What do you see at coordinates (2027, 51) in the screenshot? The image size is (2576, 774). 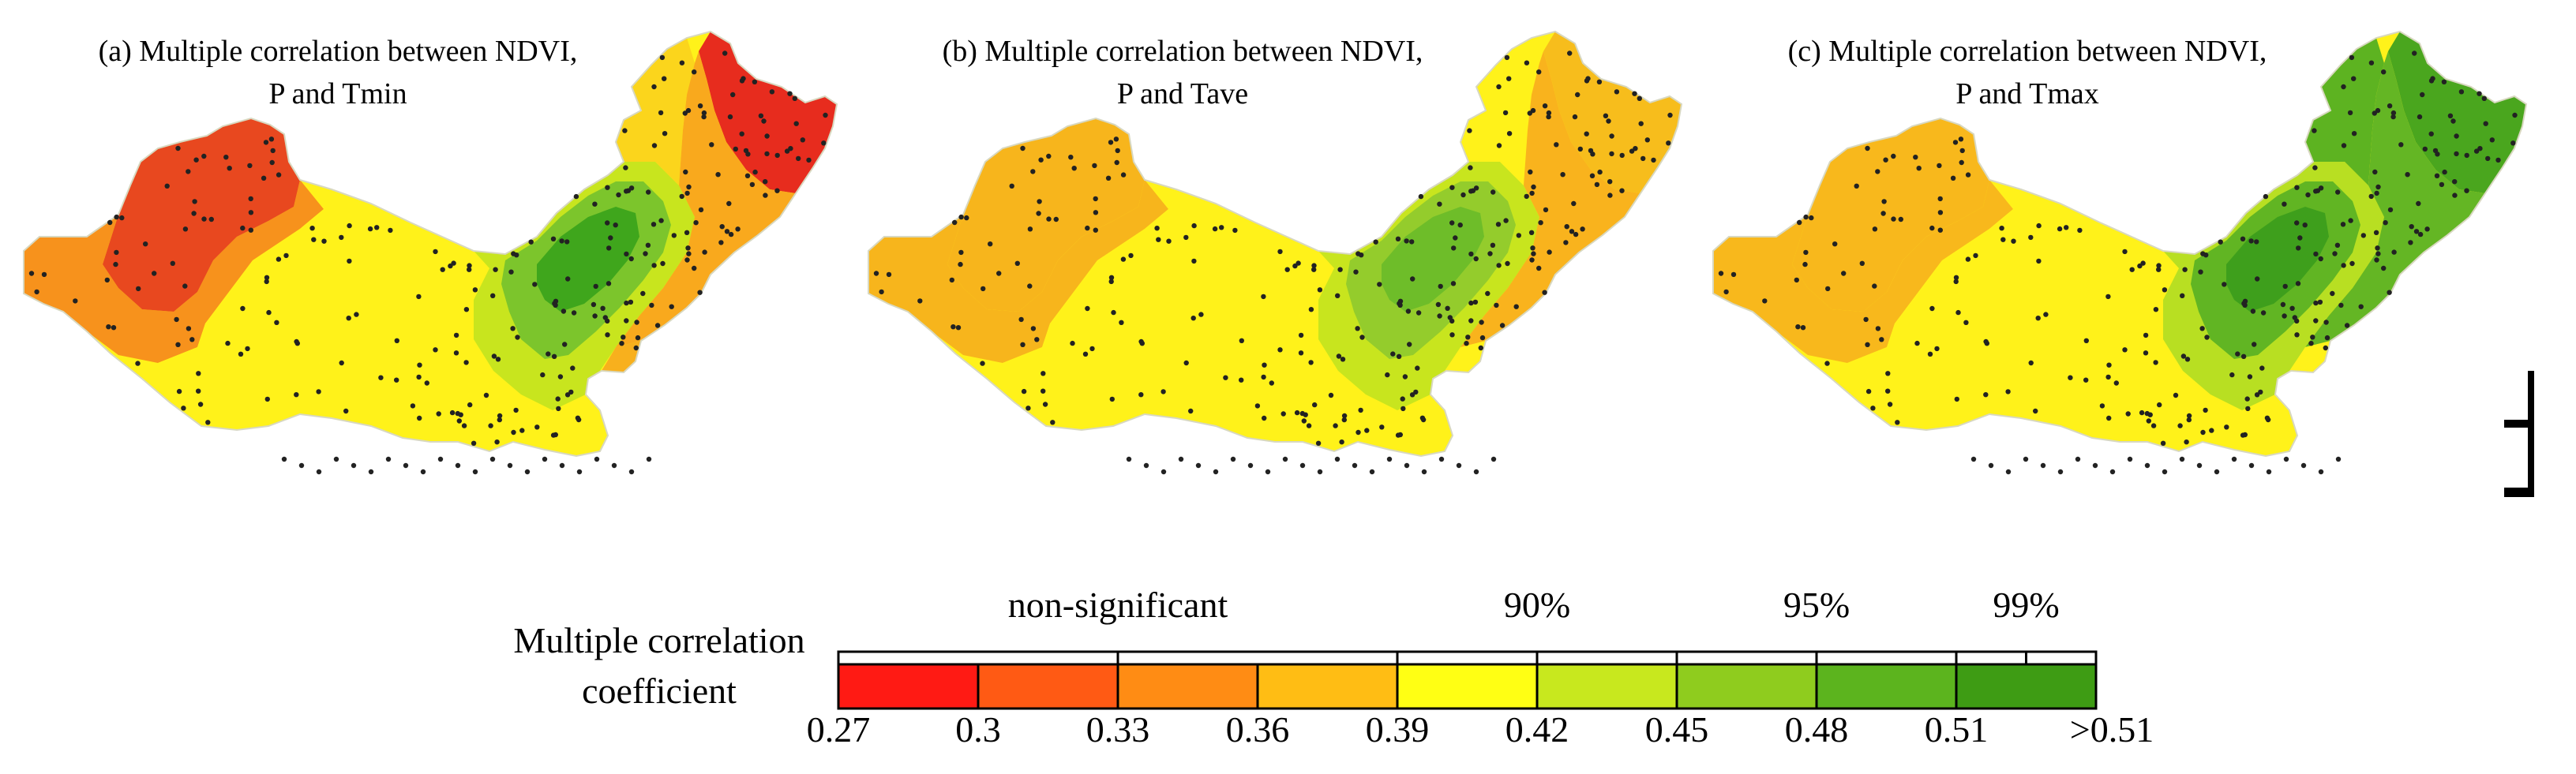 I see `map-c-title-line1: (c) Multiple correlation between NDVI,` at bounding box center [2027, 51].